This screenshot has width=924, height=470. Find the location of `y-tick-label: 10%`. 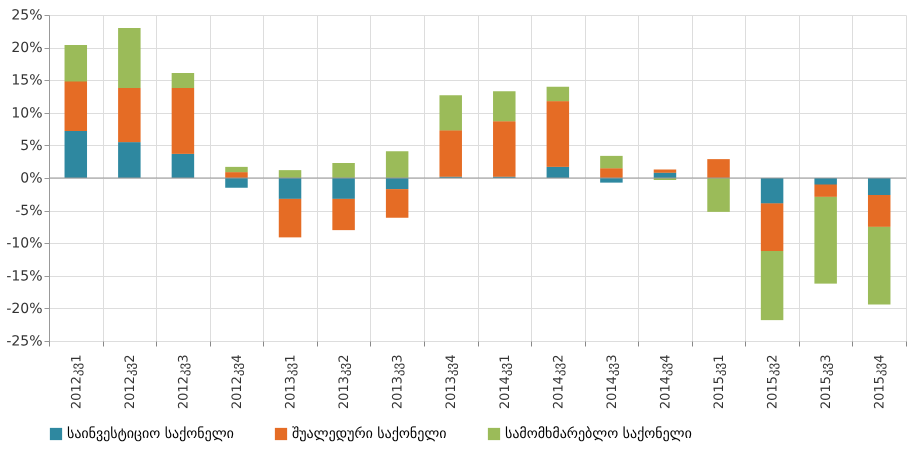

y-tick-label: 10% is located at coordinates (26, 113).